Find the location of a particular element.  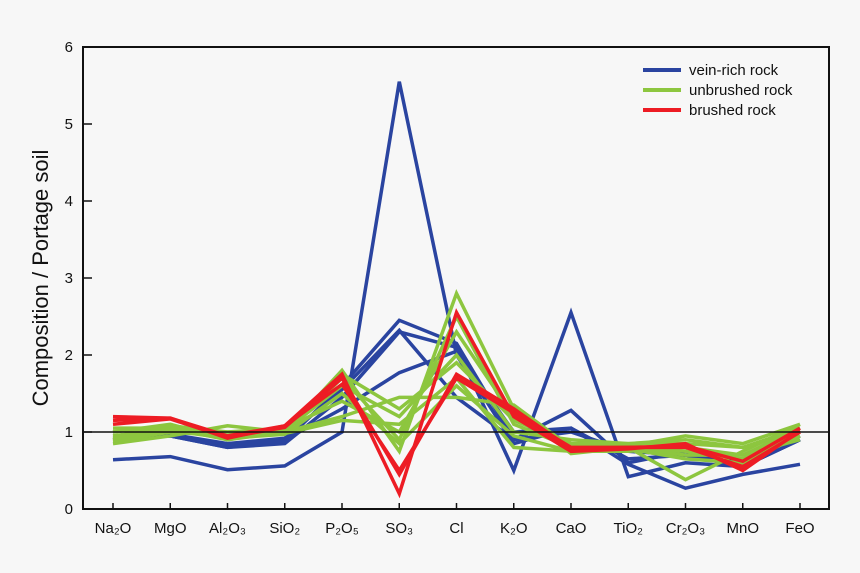

y-tick-label: 4 is located at coordinates (69, 201).